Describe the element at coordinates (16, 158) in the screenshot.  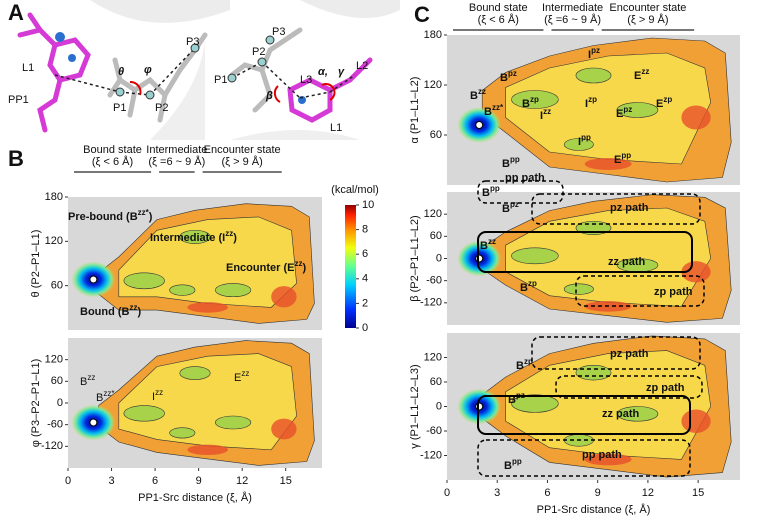
I see `panel-label: B` at that location.